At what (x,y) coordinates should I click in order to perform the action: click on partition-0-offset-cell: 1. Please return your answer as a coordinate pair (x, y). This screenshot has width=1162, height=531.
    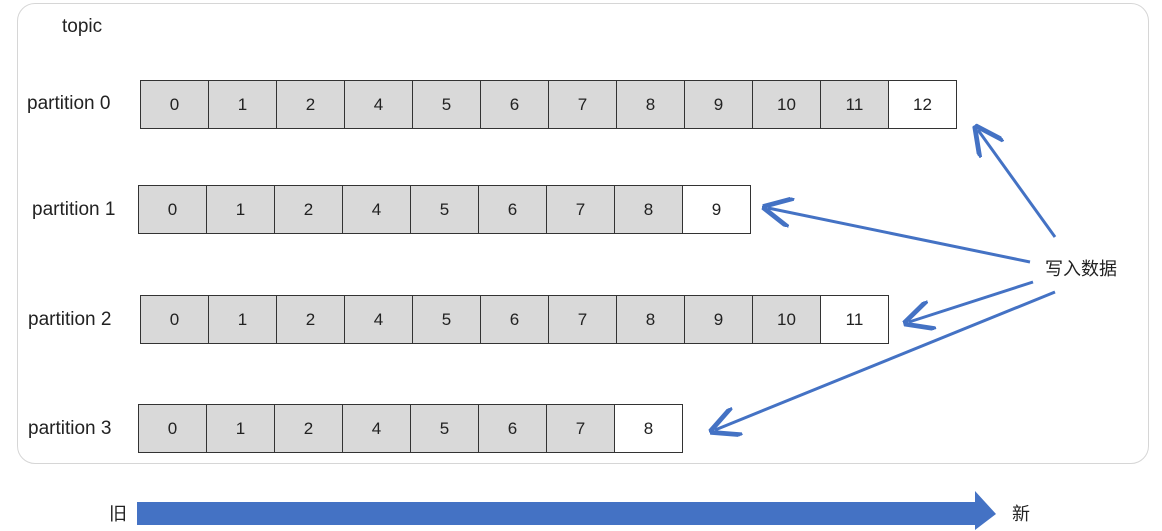
    Looking at the image, I should click on (242, 104).